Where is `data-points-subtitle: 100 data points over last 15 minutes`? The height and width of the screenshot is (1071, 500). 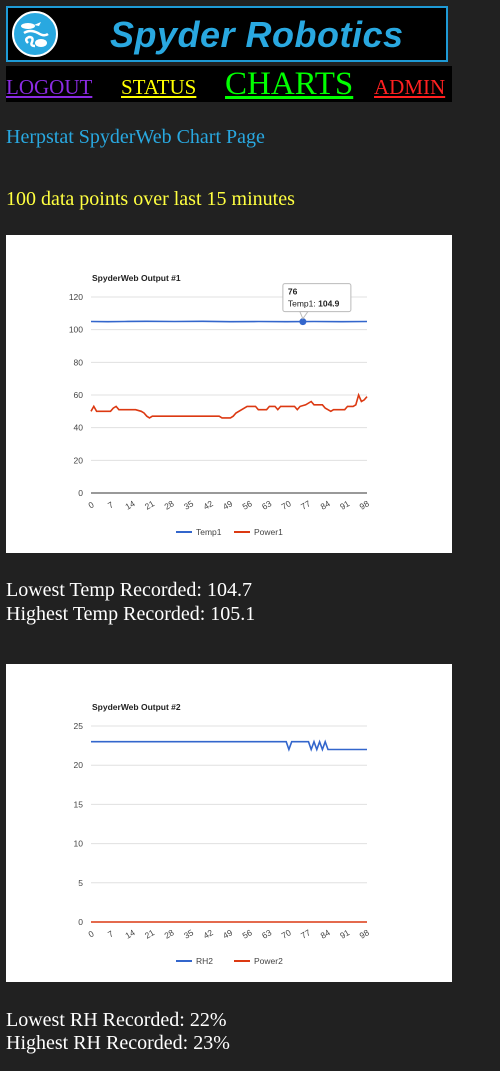
data-points-subtitle: 100 data points over last 15 minutes is located at coordinates (150, 199).